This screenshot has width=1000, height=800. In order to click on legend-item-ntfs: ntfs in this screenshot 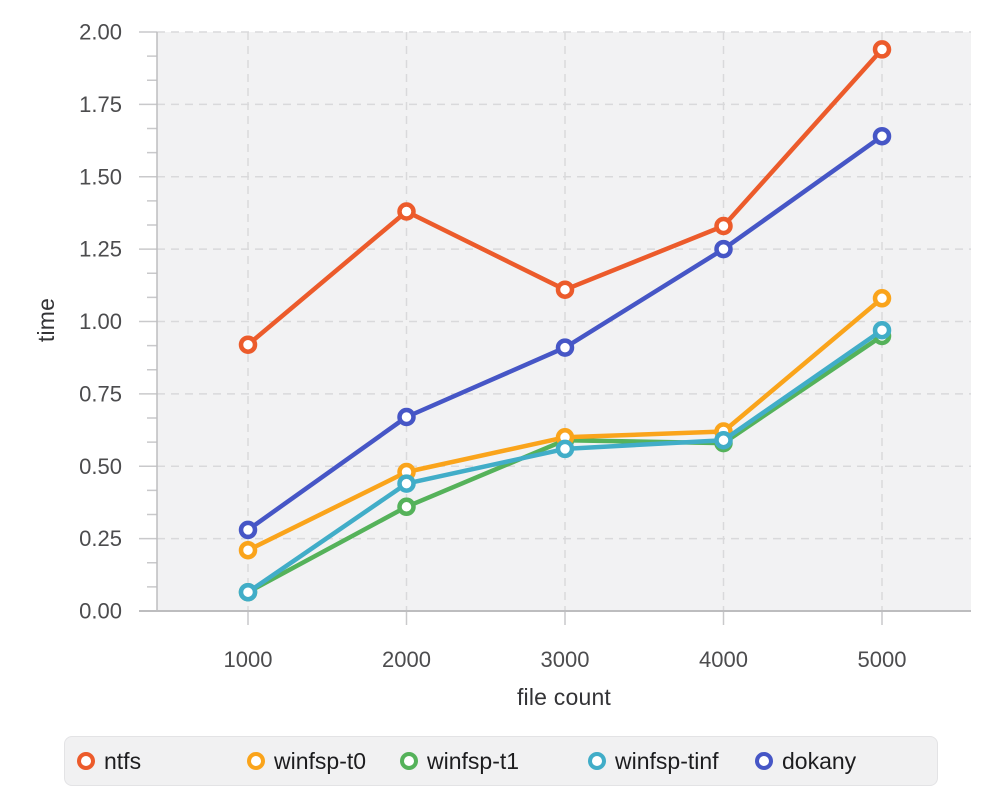, I will do `click(109, 761)`.